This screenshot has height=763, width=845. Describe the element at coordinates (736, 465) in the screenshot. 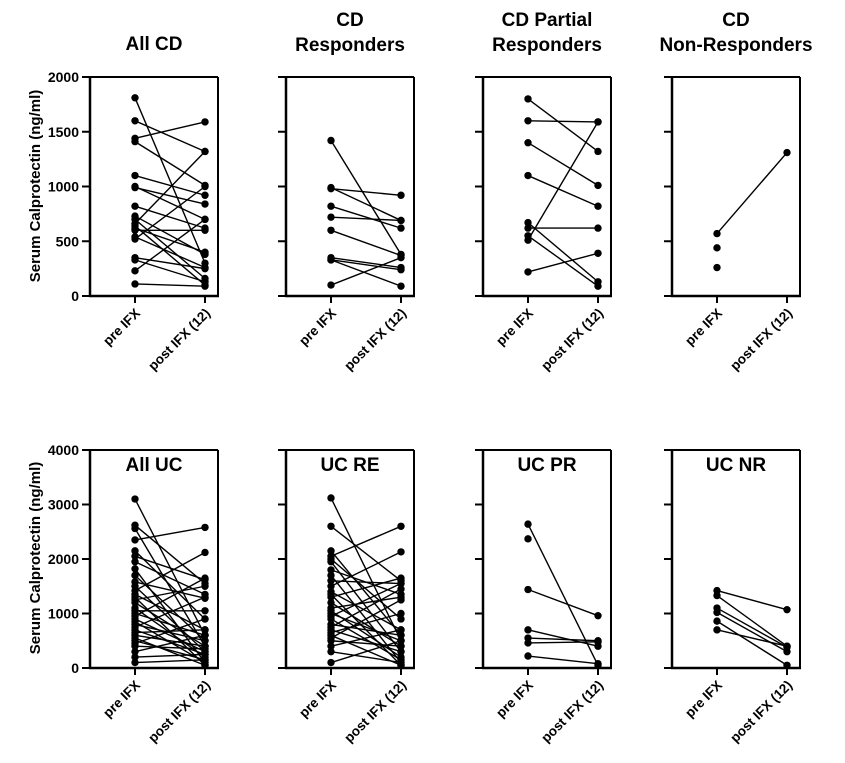

I see `panel-title: UC NR` at that location.